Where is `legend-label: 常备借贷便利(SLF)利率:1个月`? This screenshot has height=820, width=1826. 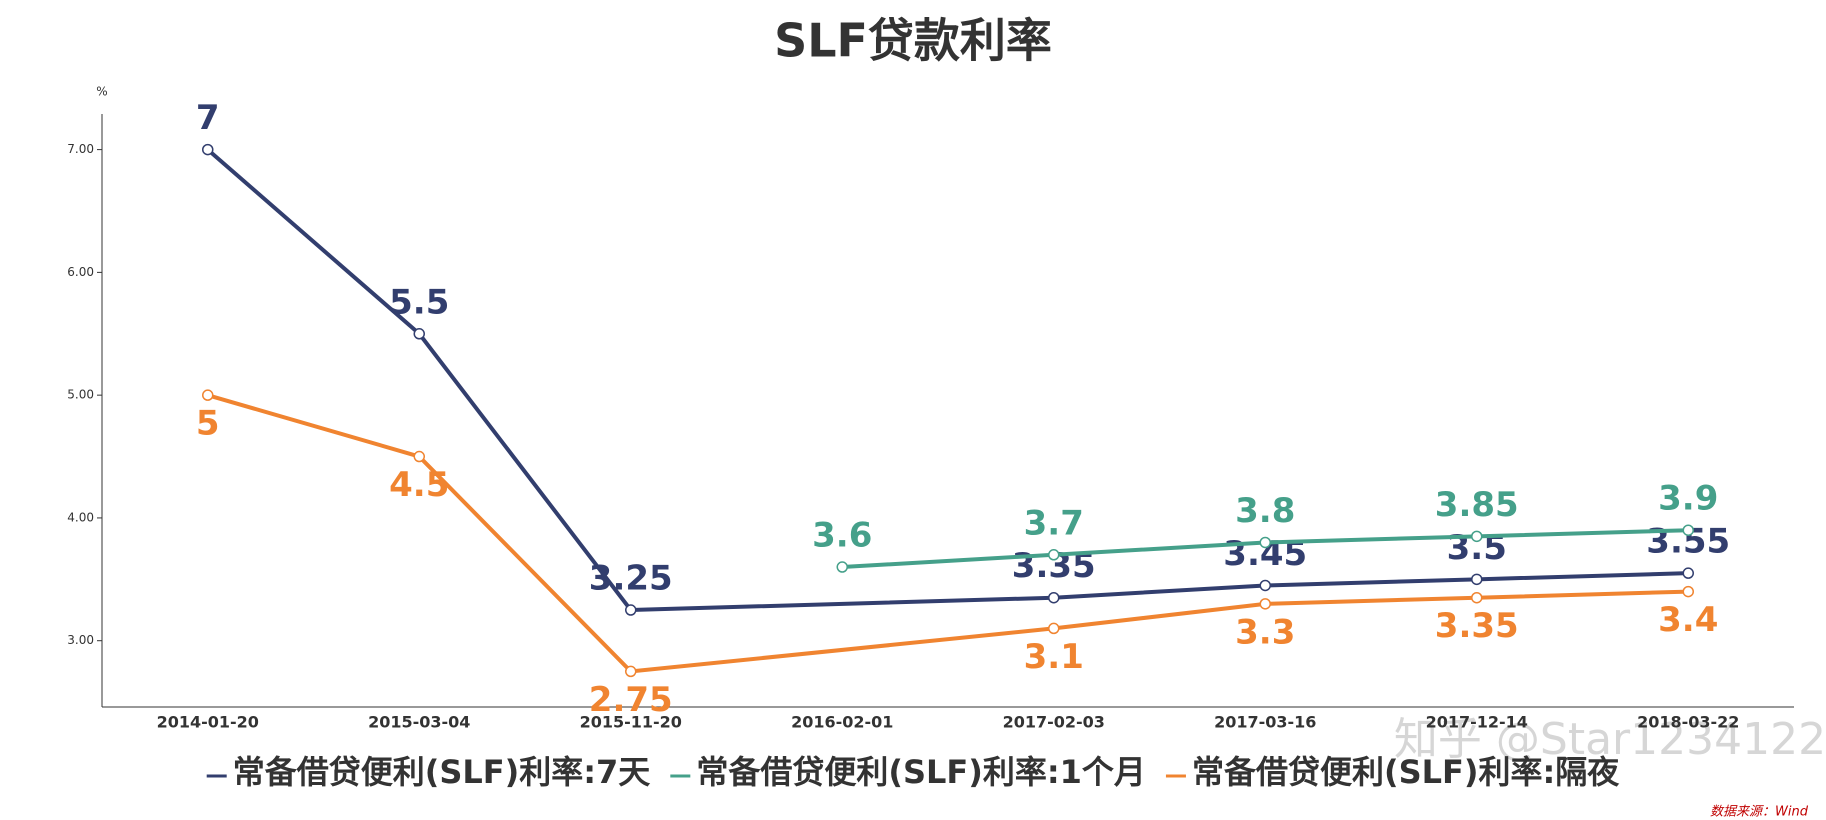 legend-label: 常备借贷便利(SLF)利率:1个月 is located at coordinates (921, 772).